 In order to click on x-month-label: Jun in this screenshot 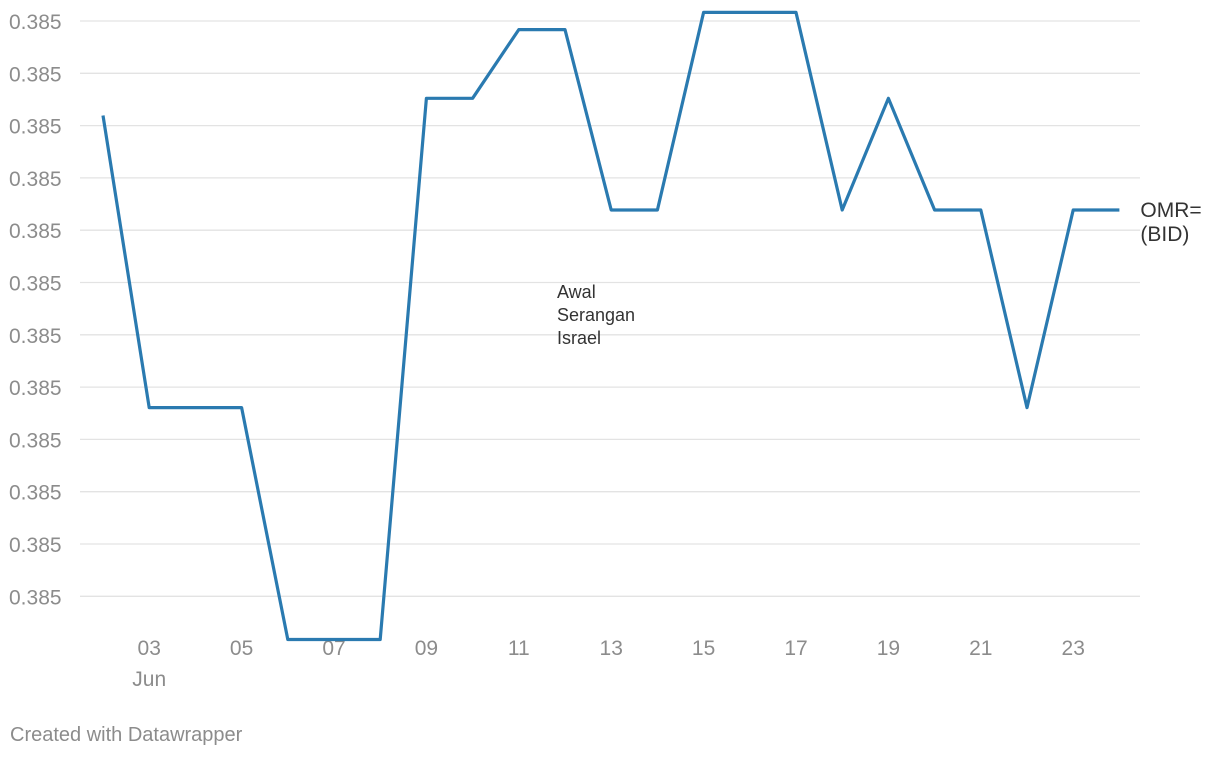, I will do `click(149, 679)`.